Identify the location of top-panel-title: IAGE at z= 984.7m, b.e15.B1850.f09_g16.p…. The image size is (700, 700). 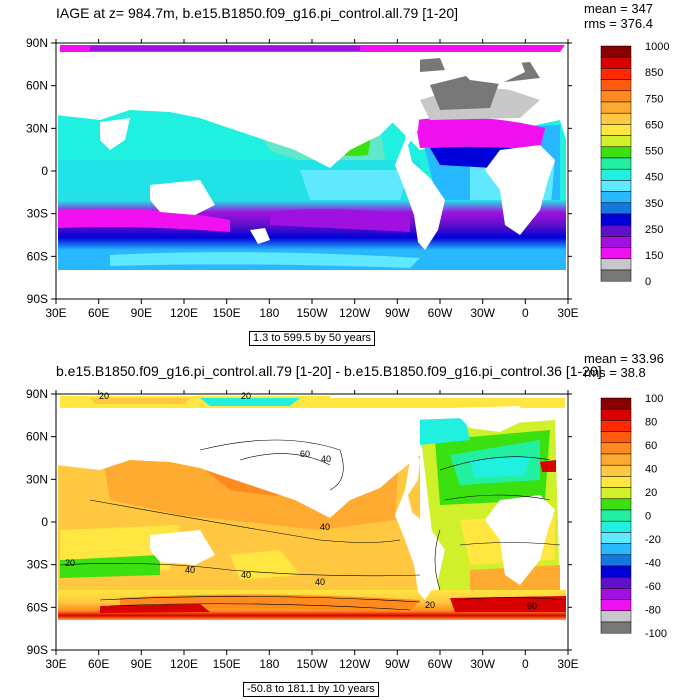
(257, 13).